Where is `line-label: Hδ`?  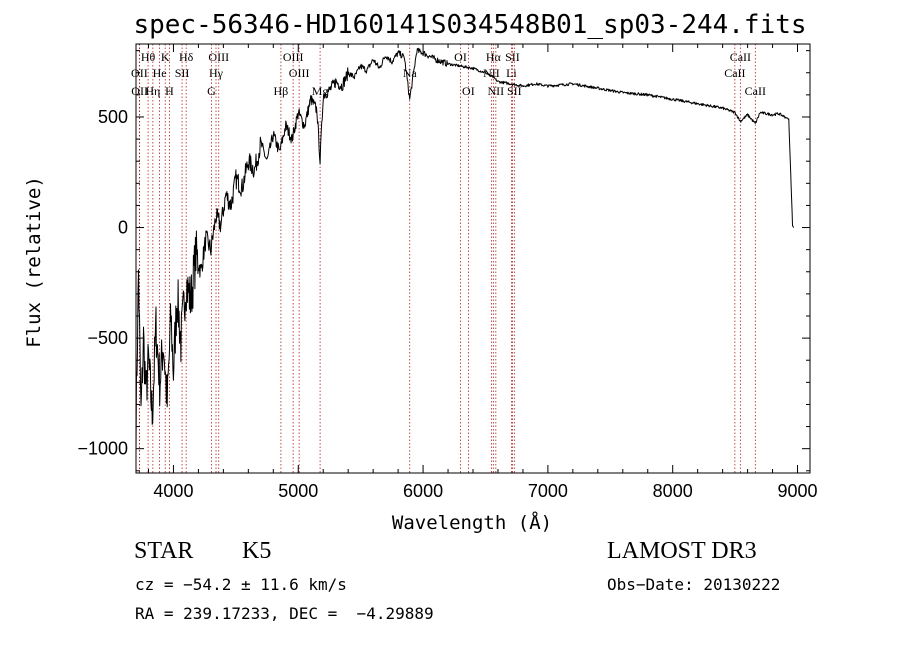
line-label: Hδ is located at coordinates (186, 57).